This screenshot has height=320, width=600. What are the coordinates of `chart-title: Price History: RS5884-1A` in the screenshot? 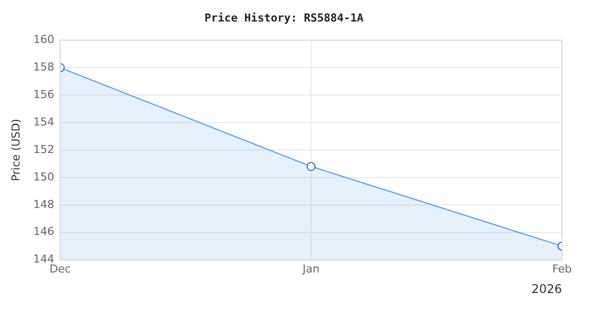 It's located at (284, 17).